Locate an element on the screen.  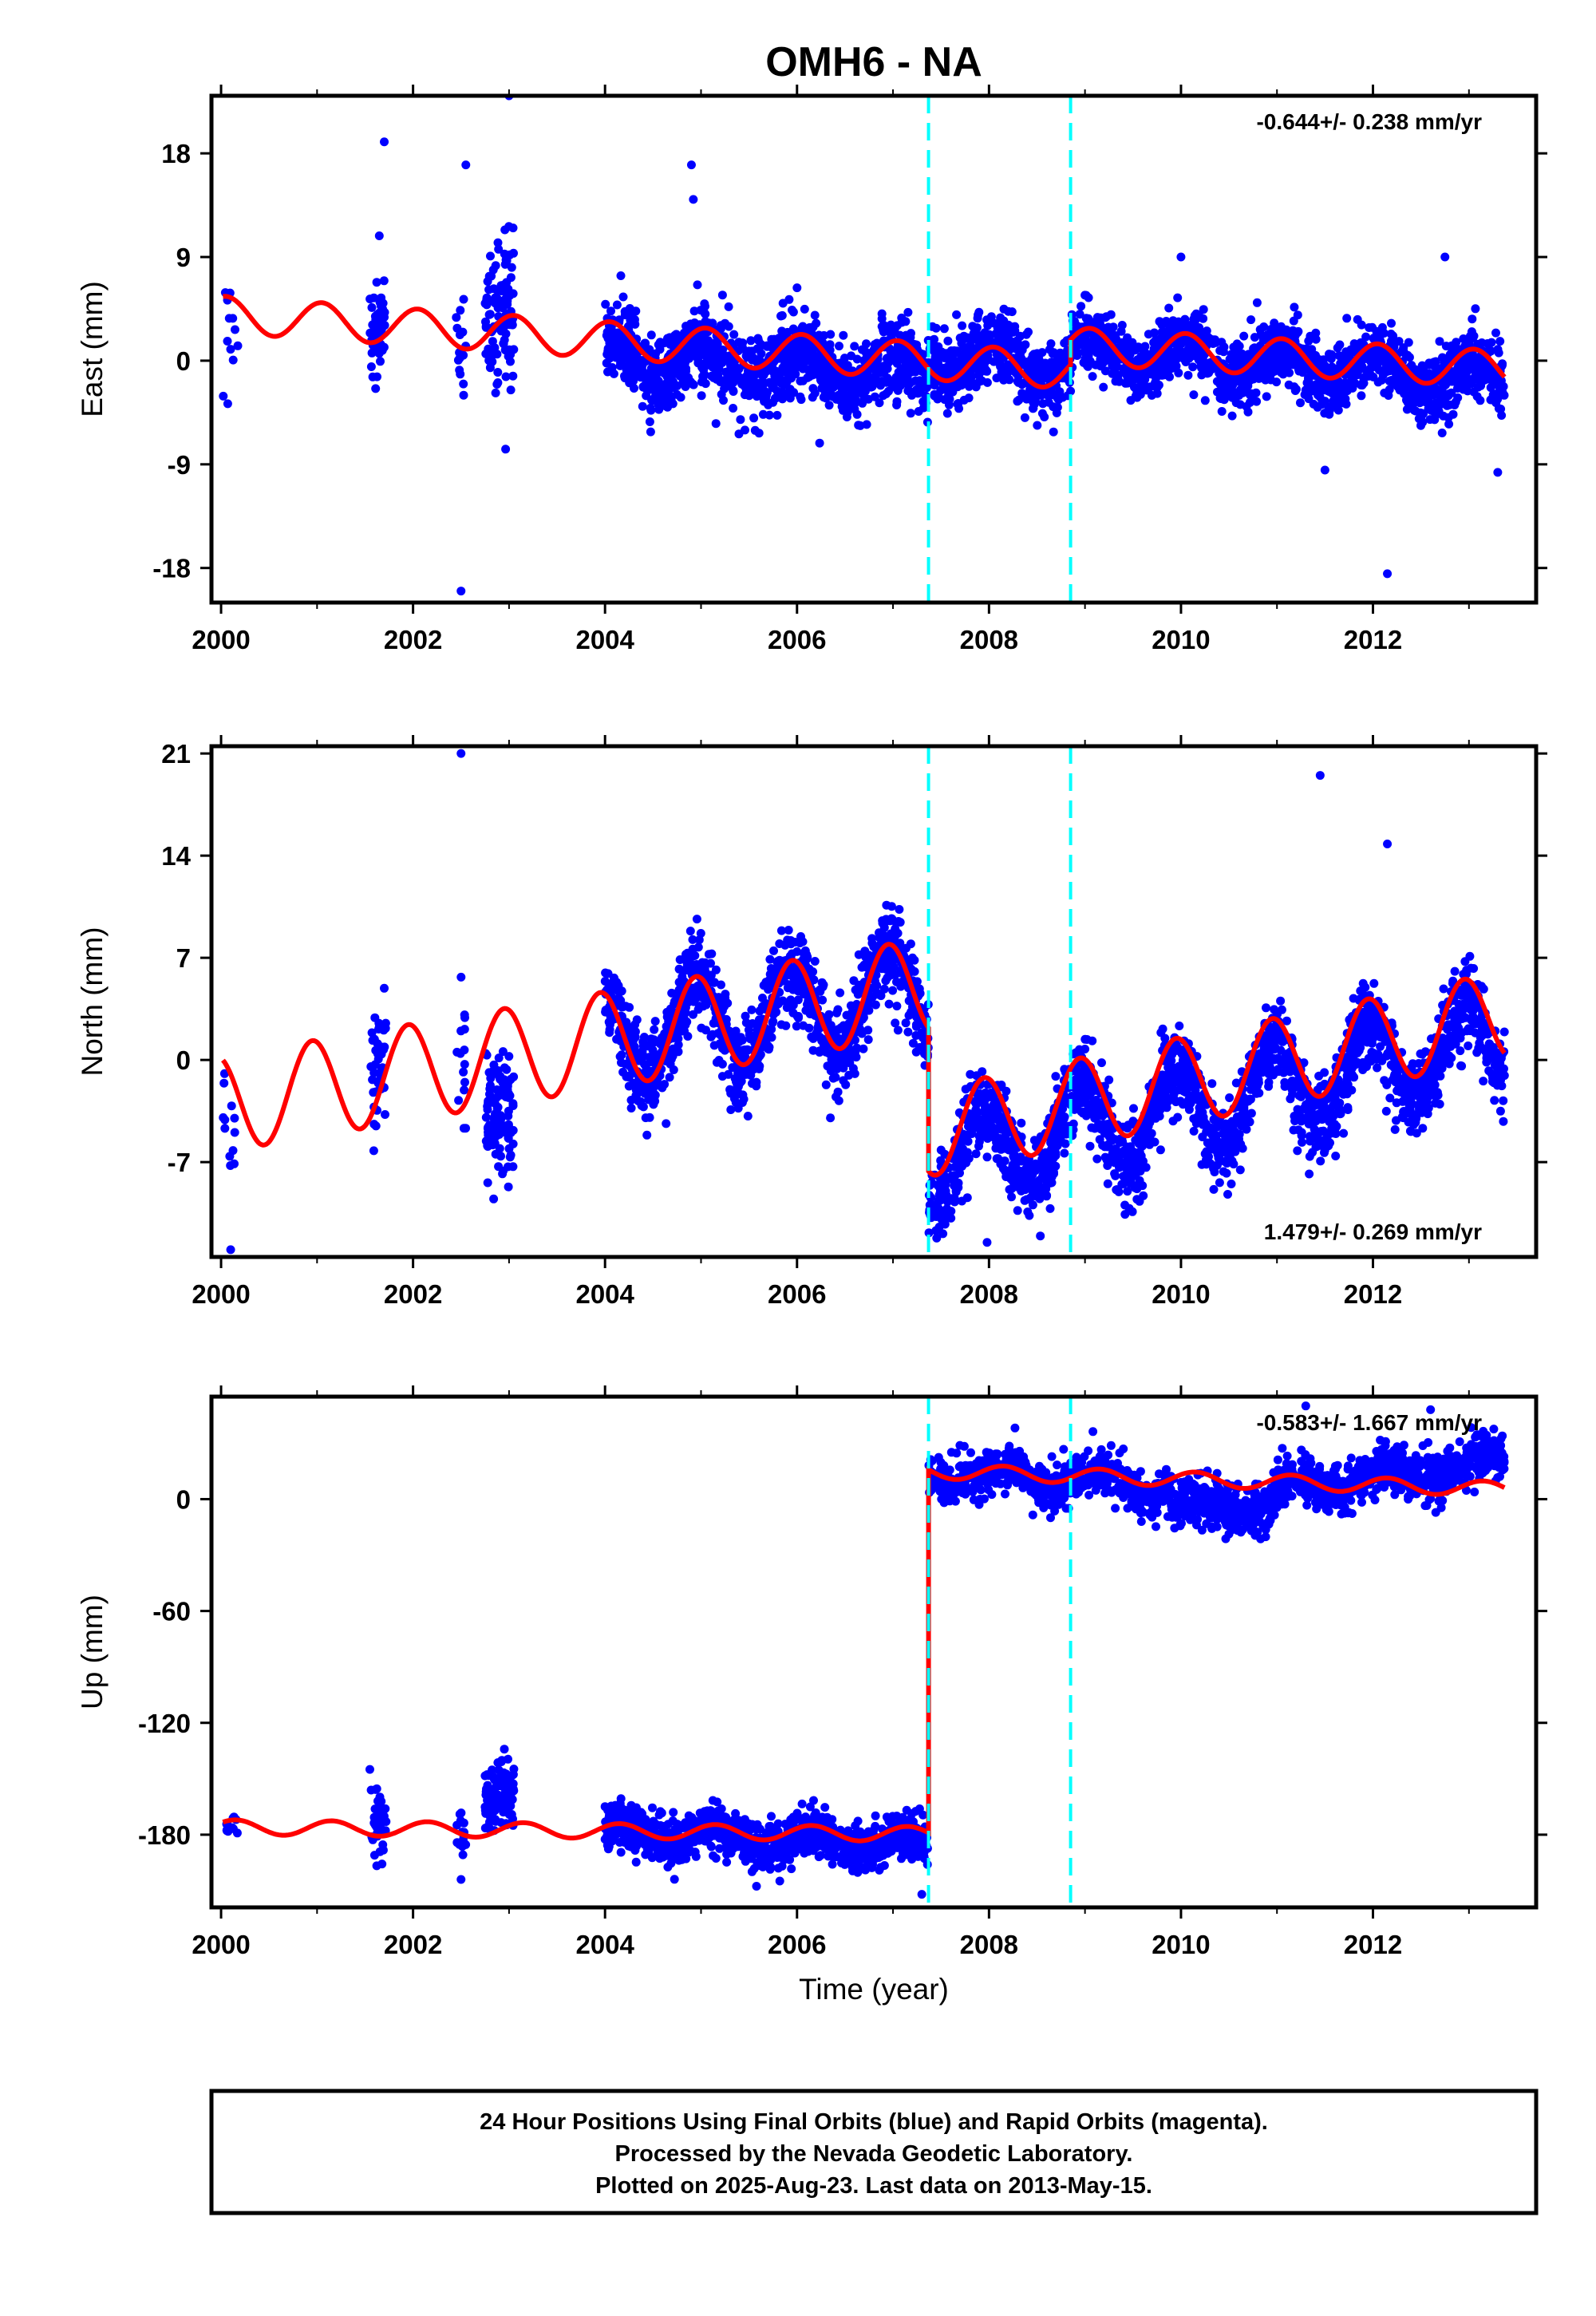
outlier-point is located at coordinates (1445, 257).